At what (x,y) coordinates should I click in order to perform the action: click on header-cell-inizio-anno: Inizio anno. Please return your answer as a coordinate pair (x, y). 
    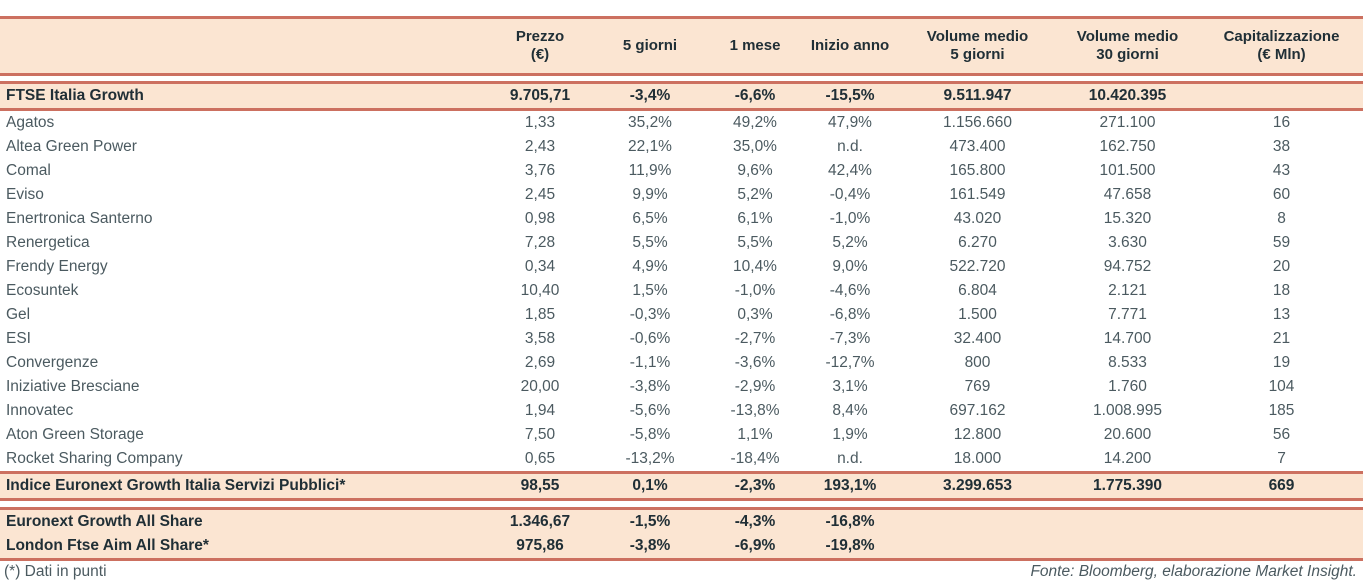
    Looking at the image, I should click on (850, 46).